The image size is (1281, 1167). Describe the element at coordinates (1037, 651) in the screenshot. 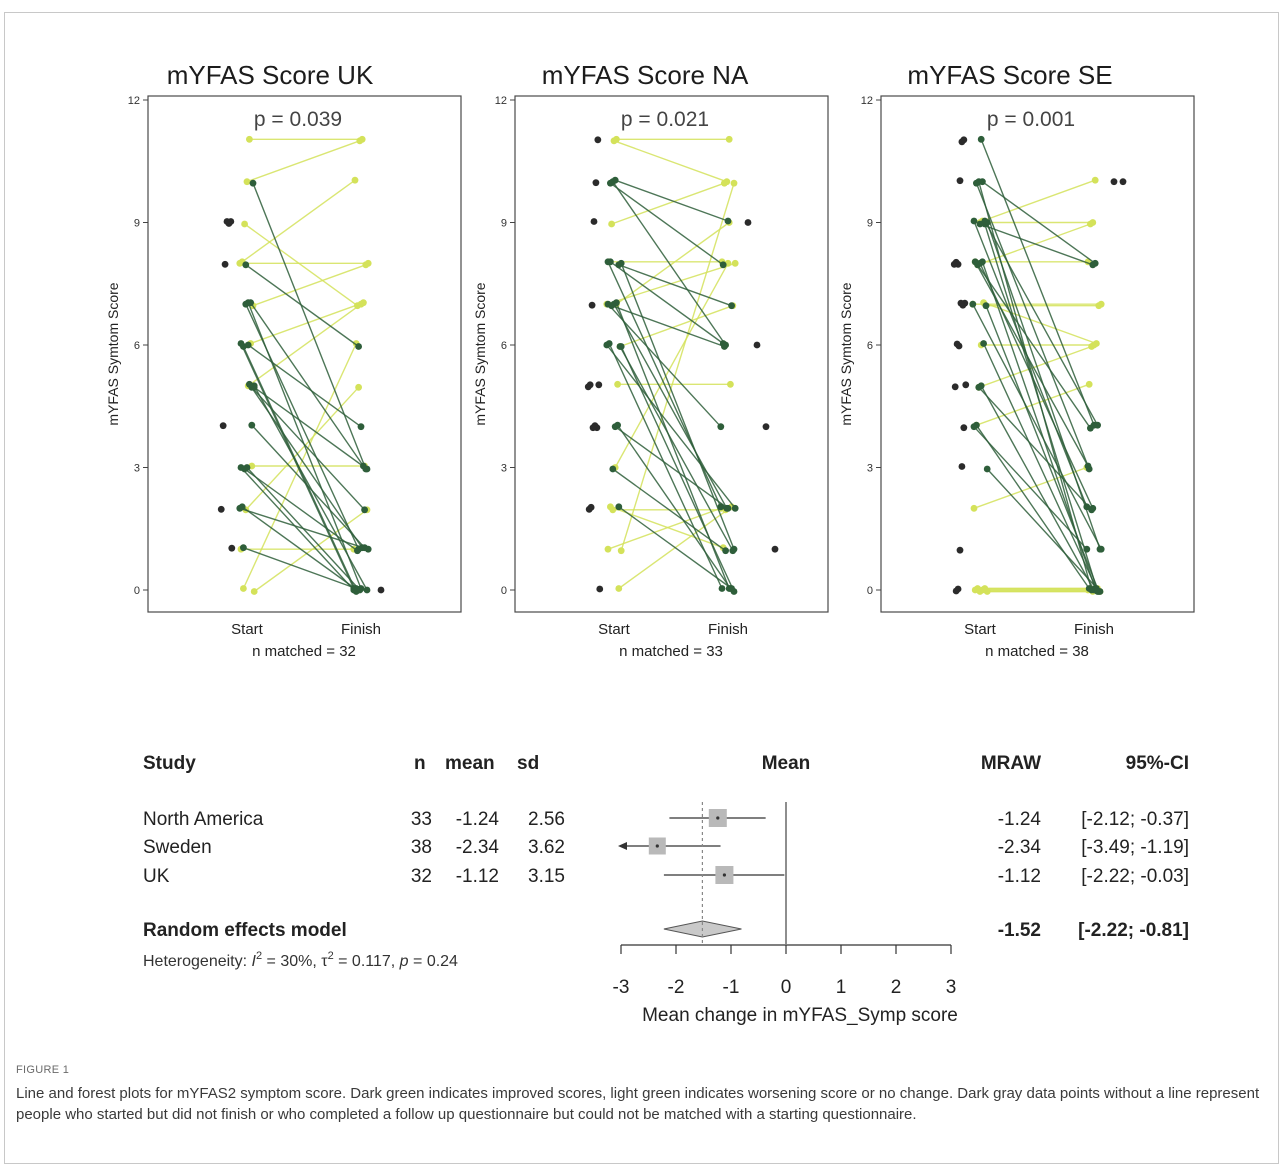

I see `n-matched-label: n matched = 38` at that location.